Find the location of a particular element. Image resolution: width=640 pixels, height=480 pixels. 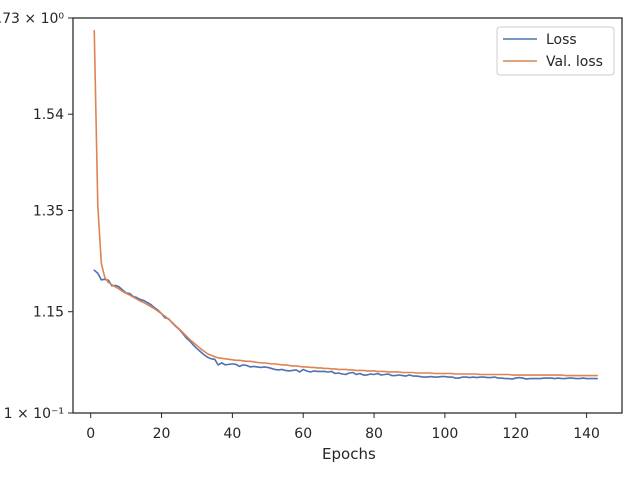

x-tick-label: 40 is located at coordinates (232, 434).